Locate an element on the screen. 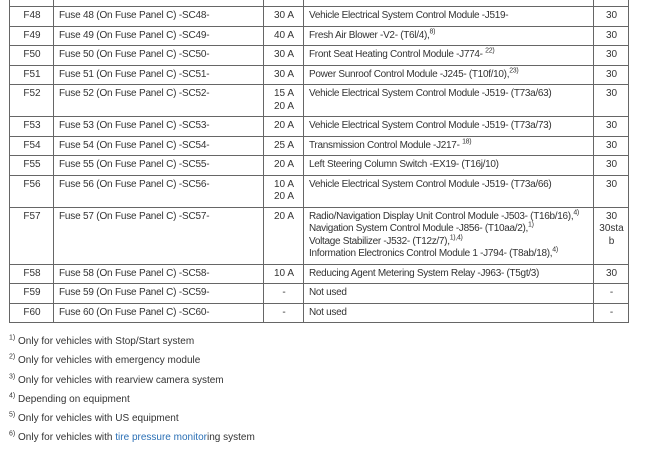 This screenshot has width=650, height=451. fuse-amperage: 10 A is located at coordinates (283, 273).